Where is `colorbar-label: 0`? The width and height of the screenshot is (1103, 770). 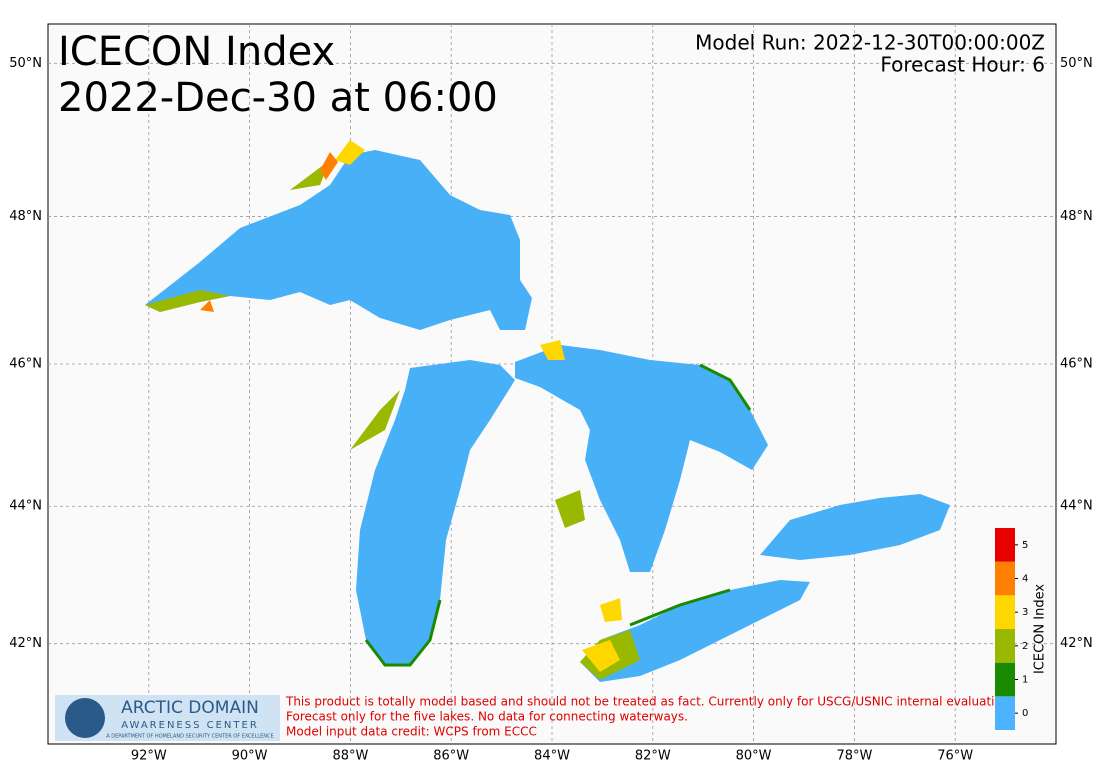
colorbar-label: 0 is located at coordinates (1025, 713).